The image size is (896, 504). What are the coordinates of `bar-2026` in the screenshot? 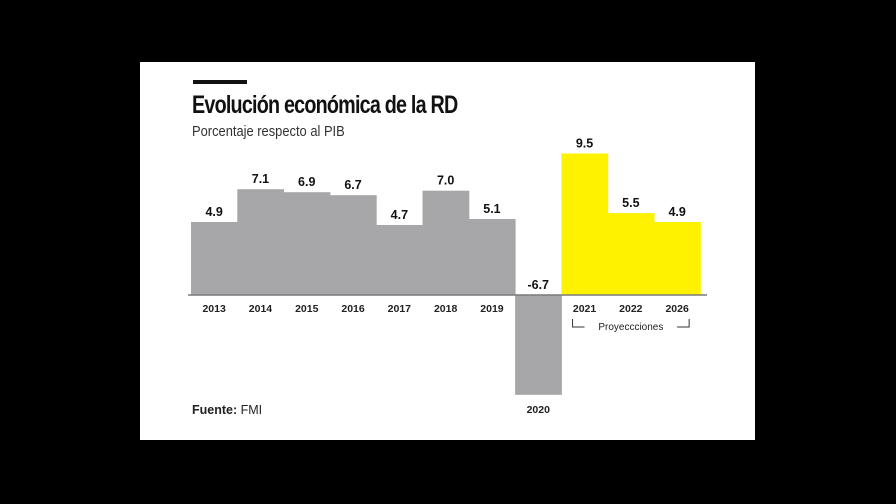 It's located at (677, 258).